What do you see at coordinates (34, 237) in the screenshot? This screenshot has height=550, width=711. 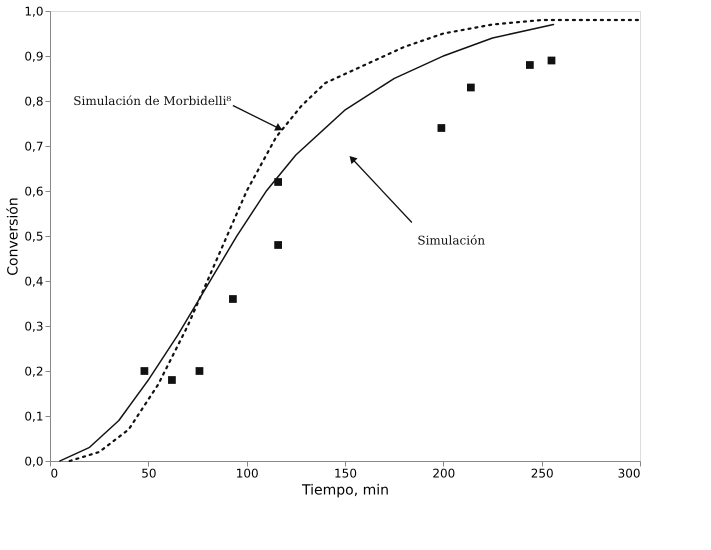 I see `y-tick-label: 0,5` at bounding box center [34, 237].